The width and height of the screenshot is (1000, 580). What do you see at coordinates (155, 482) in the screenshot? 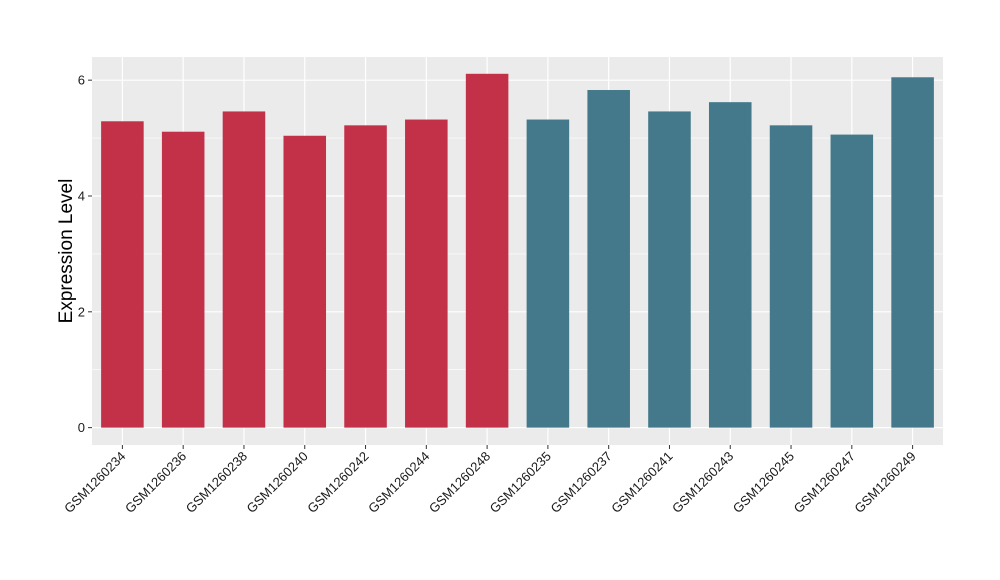
I see `x-tick-label: GSM1260236` at bounding box center [155, 482].